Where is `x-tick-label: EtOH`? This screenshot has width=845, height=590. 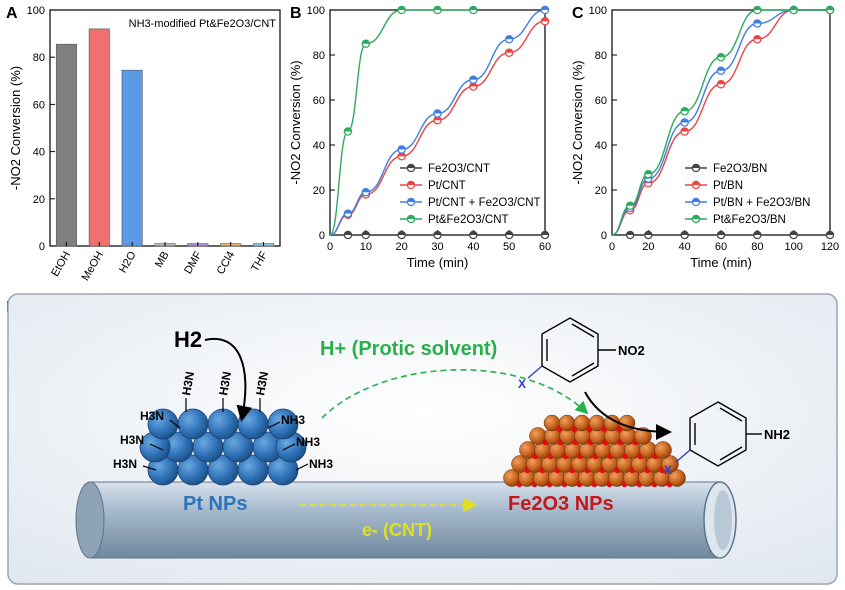
x-tick-label: EtOH is located at coordinates (61, 263).